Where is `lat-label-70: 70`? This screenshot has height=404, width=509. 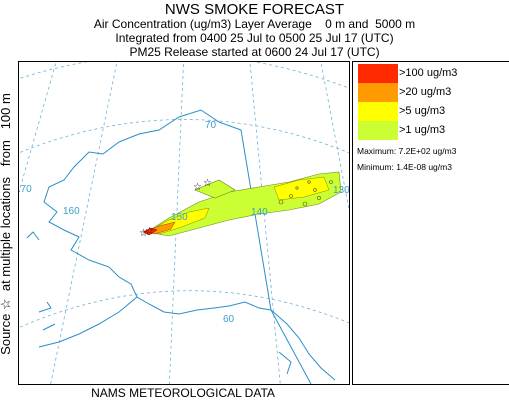
lat-label-70: 70 is located at coordinates (211, 125).